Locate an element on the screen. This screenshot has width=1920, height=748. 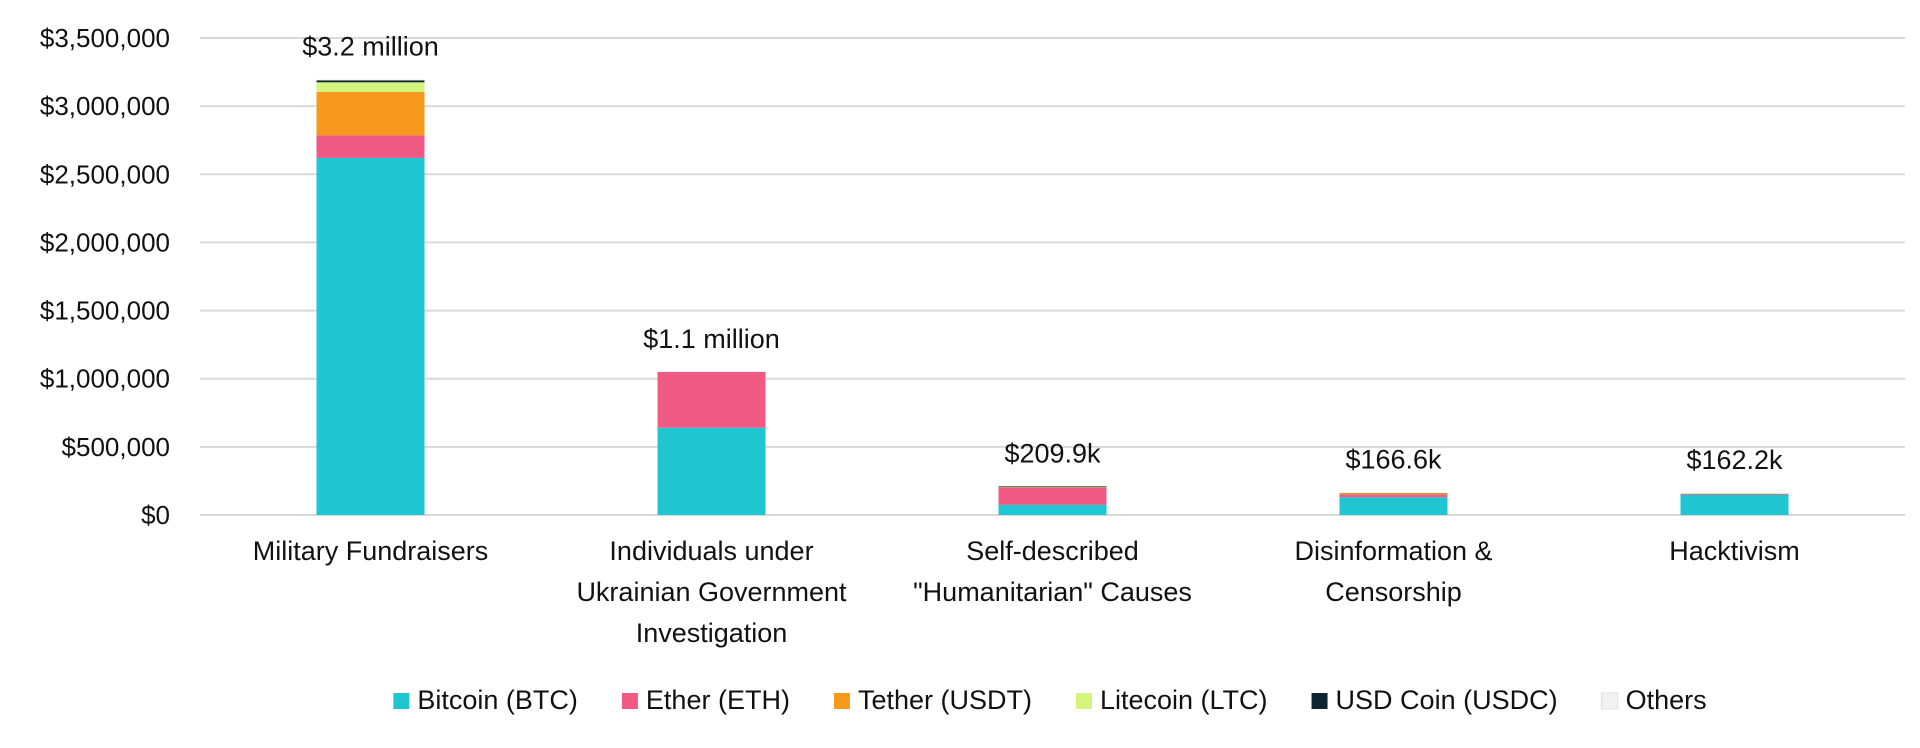
total-label: $162.2k is located at coordinates (1734, 460).